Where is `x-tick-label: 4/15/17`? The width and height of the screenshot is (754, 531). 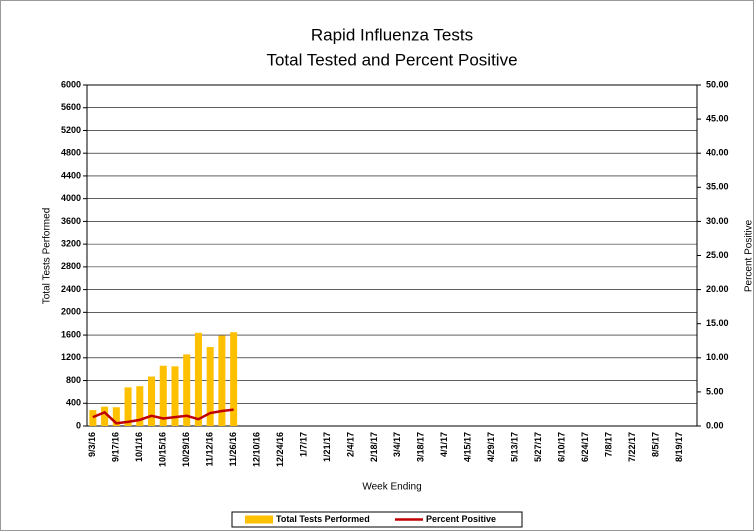
x-tick-label: 4/15/17 is located at coordinates (468, 447).